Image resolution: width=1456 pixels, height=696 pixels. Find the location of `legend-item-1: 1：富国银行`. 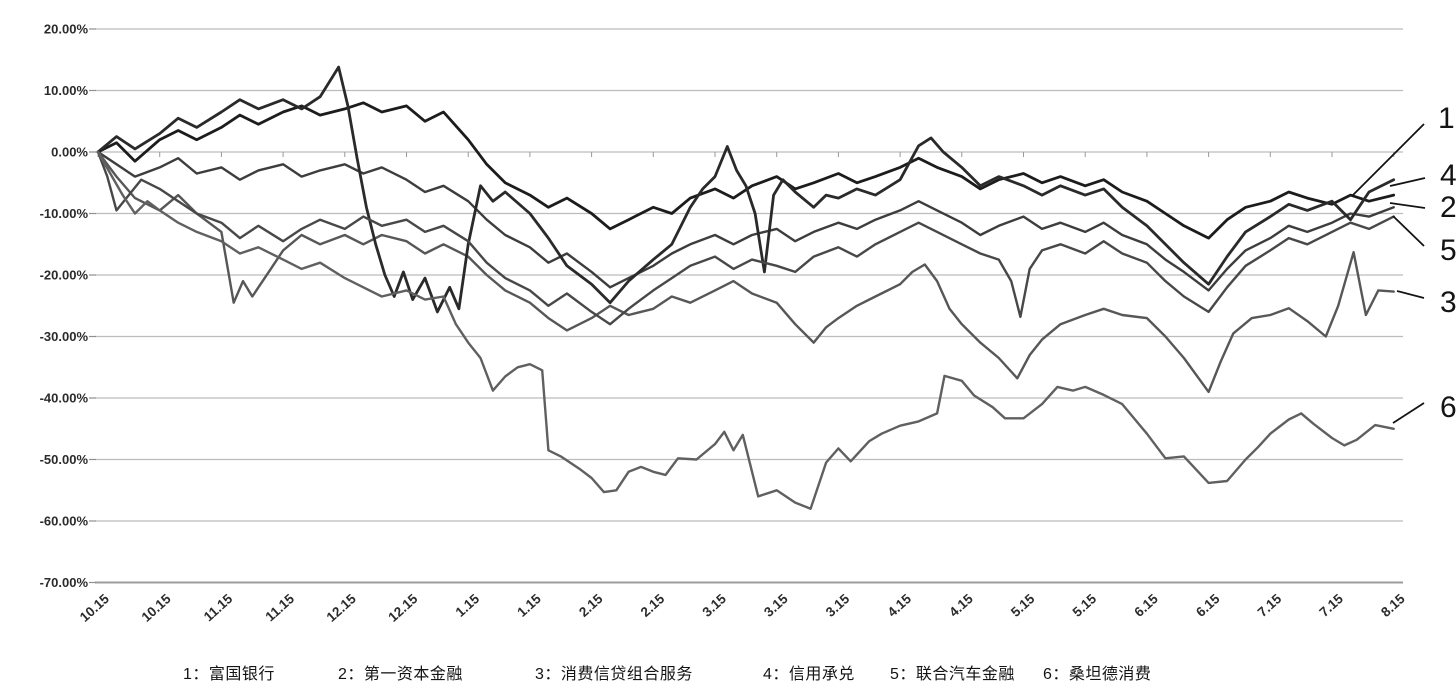

legend-item-1: 1：富国银行 is located at coordinates (229, 674).